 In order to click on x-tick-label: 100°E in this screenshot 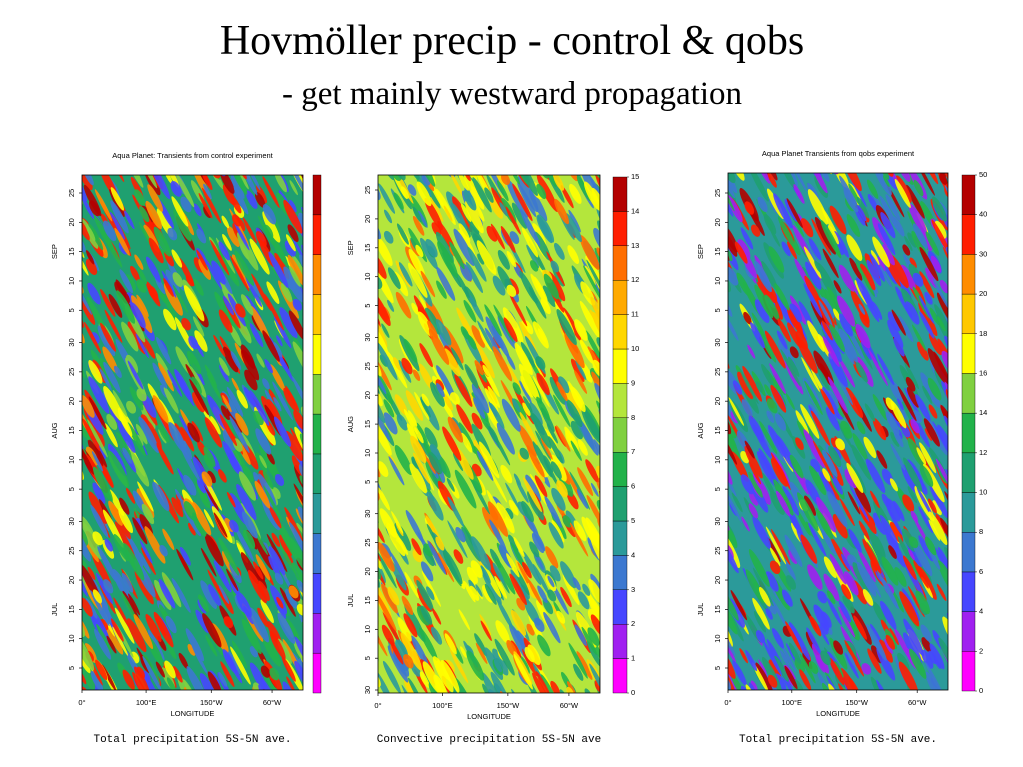, I will do `click(146, 702)`.